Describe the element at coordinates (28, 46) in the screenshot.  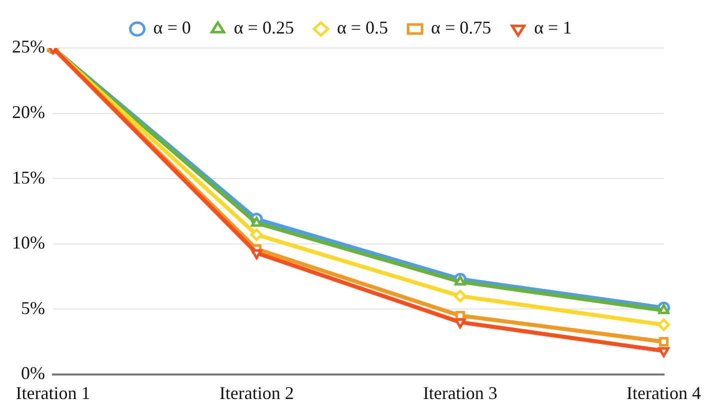
I see `y-tick-label: 25%` at that location.